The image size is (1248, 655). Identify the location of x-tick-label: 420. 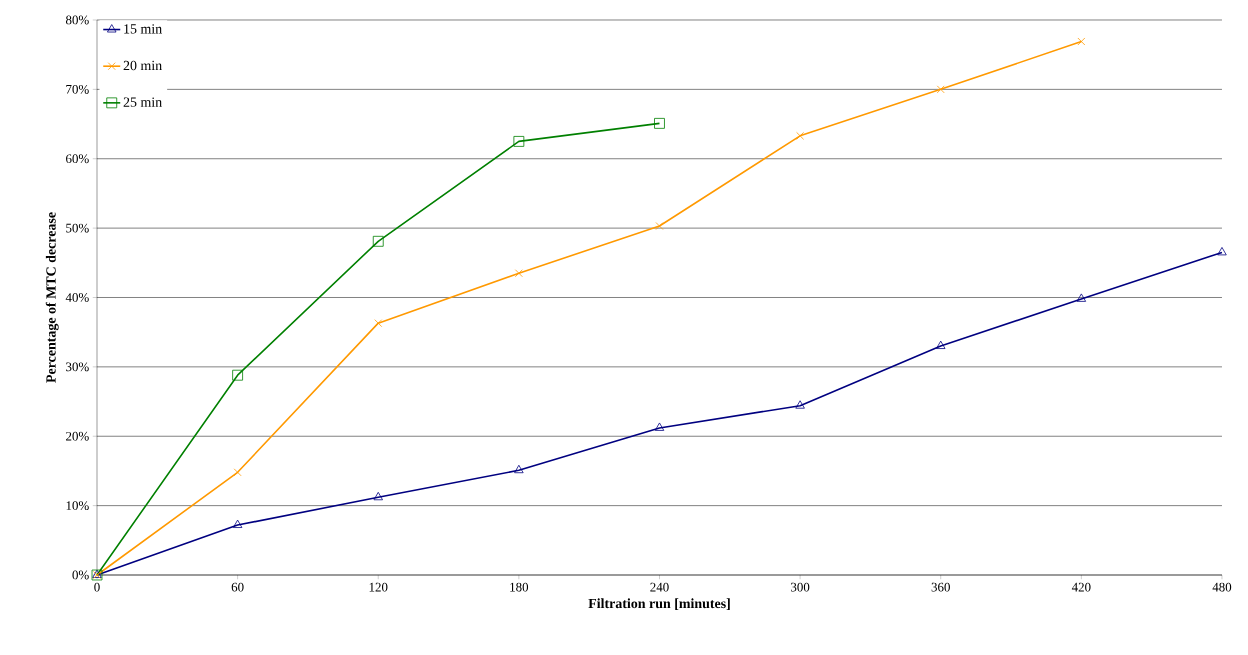
(1081, 587).